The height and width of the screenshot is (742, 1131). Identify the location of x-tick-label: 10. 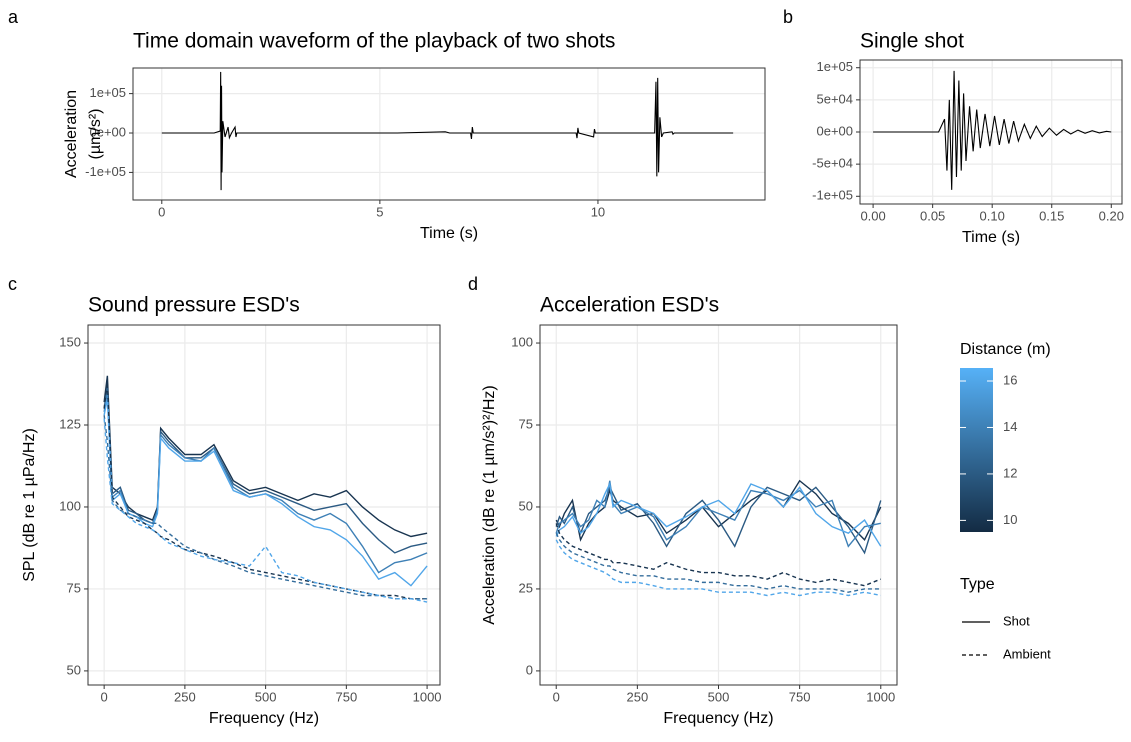
(598, 211).